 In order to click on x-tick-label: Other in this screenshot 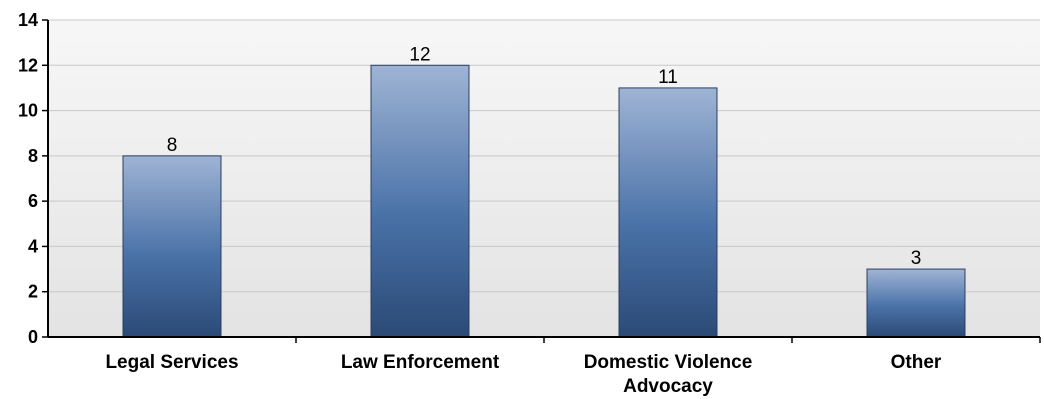, I will do `click(916, 362)`.